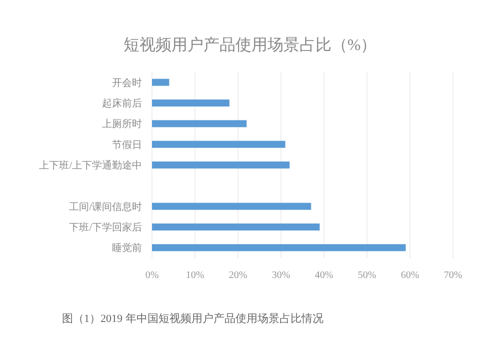 The width and height of the screenshot is (500, 362). What do you see at coordinates (122, 124) in the screenshot?
I see `y-tick-label: 上厕所时` at bounding box center [122, 124].